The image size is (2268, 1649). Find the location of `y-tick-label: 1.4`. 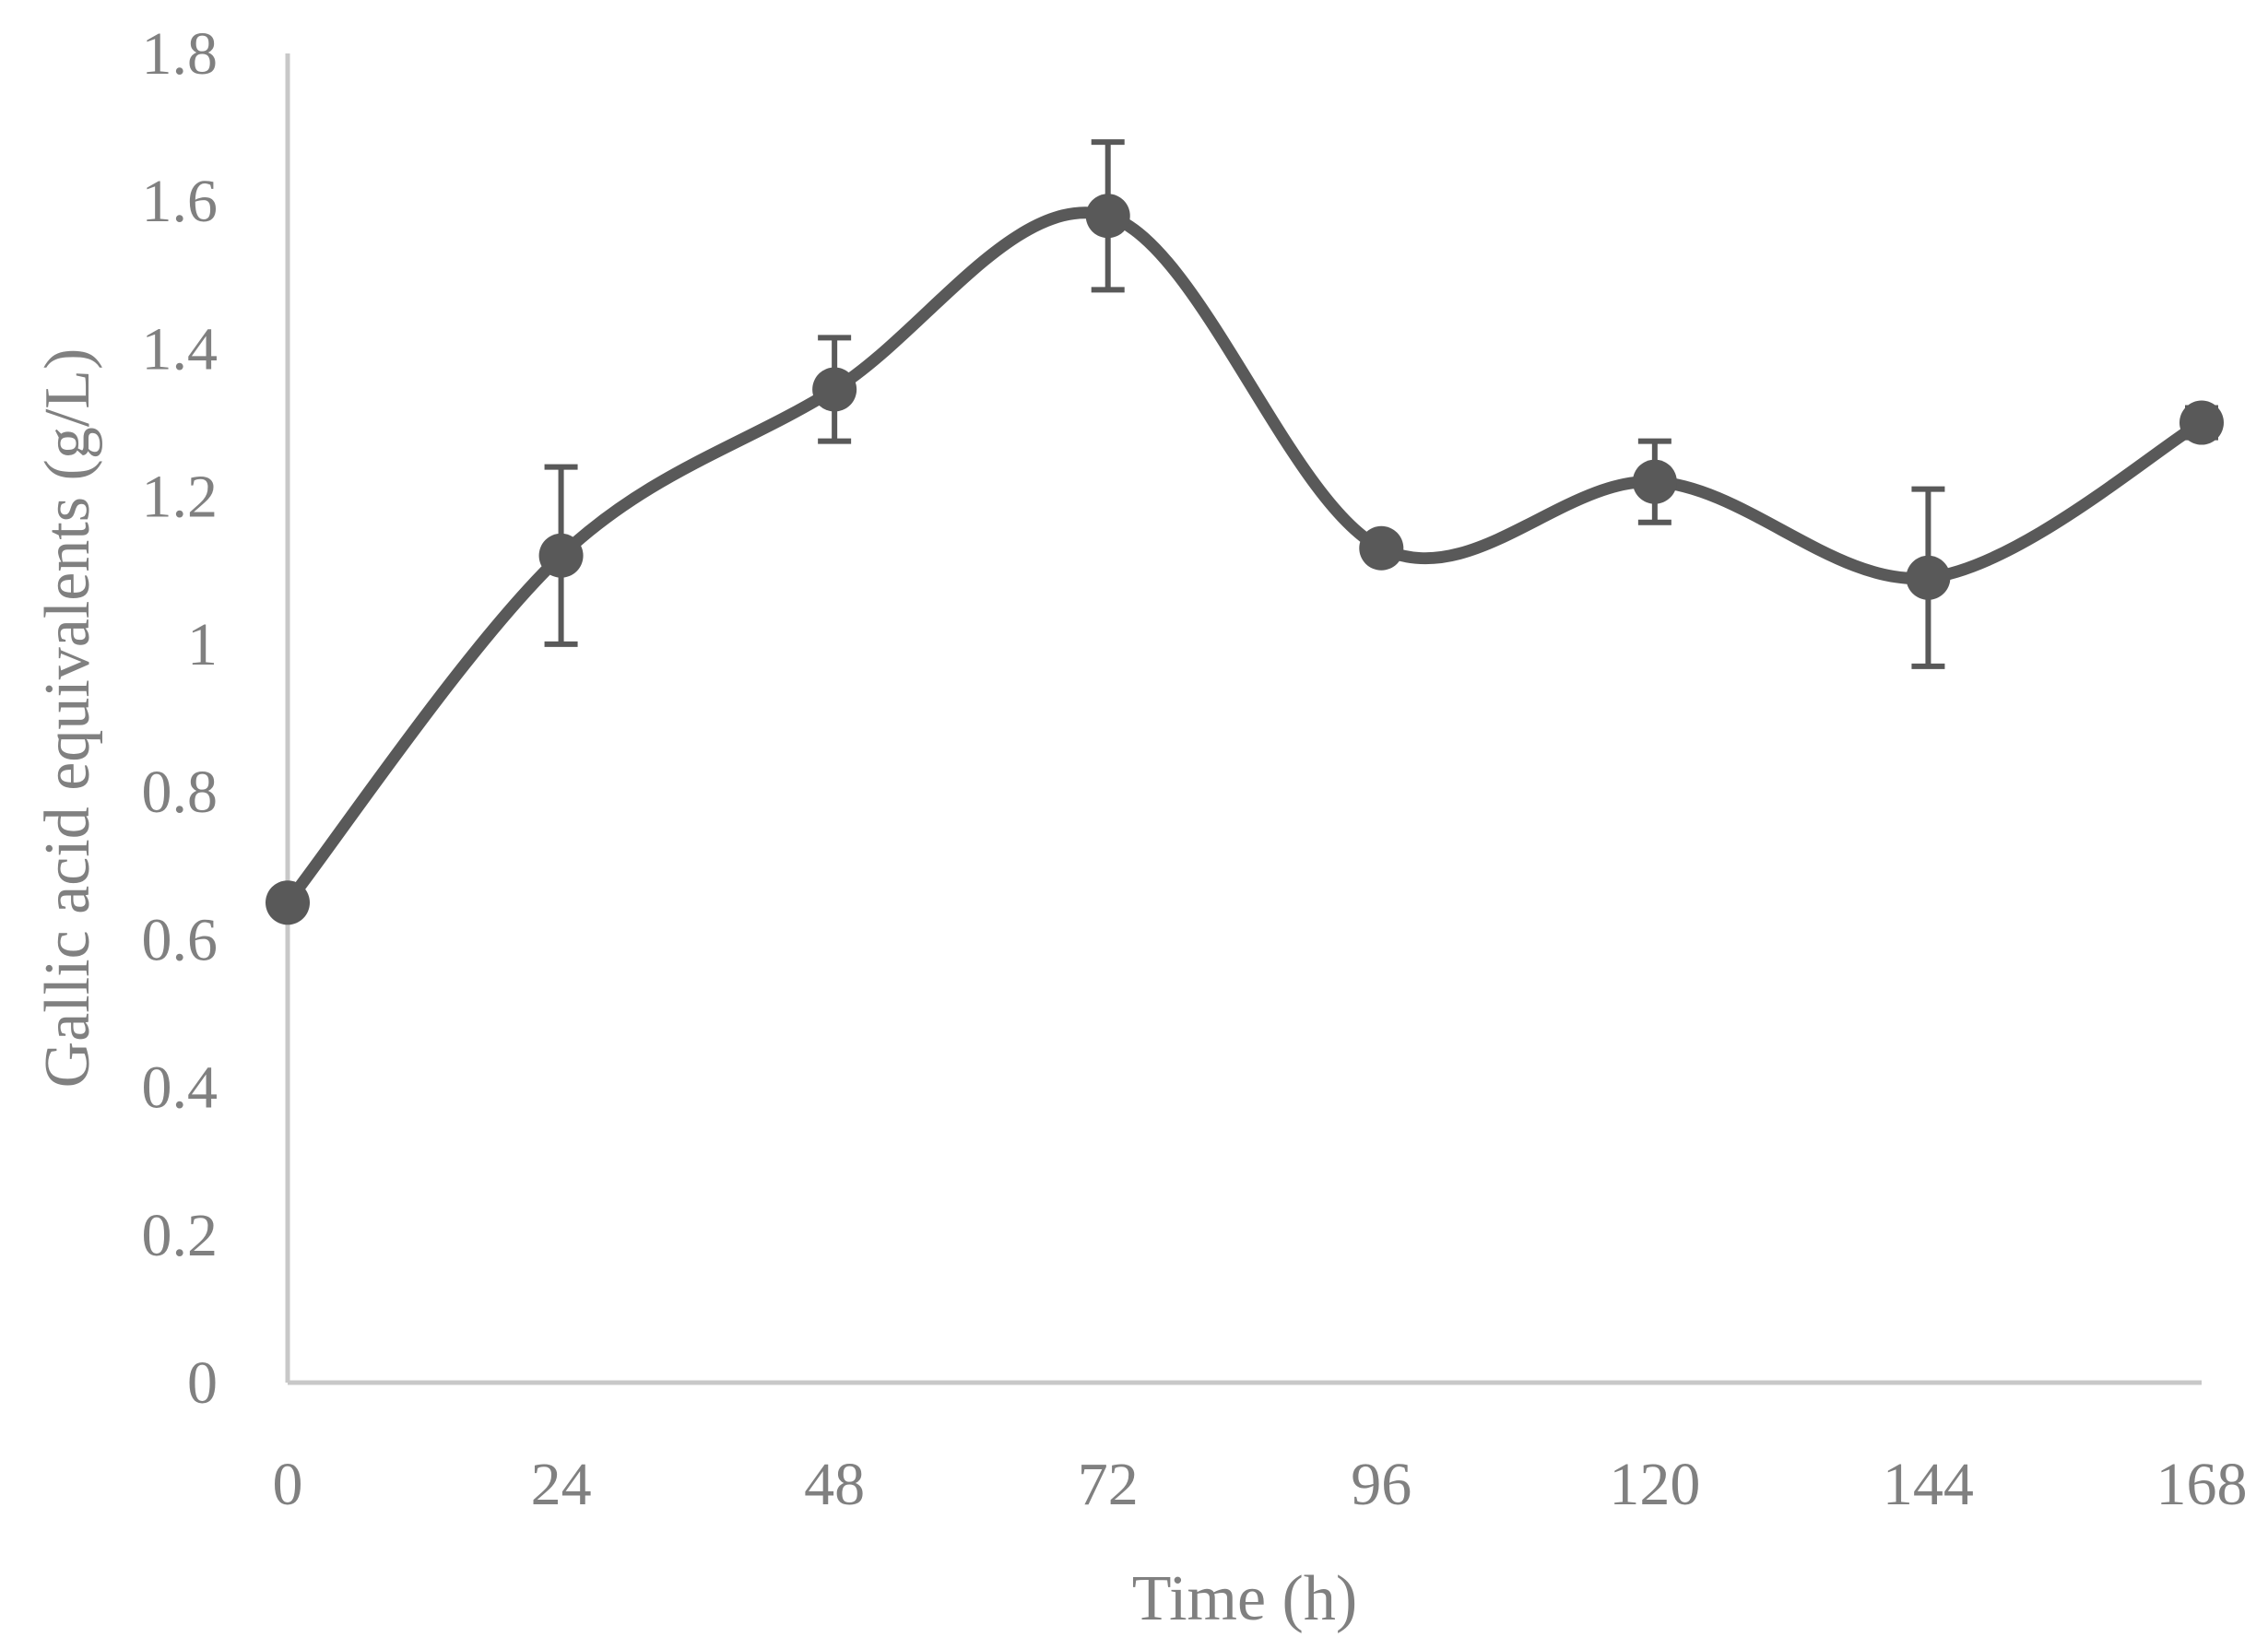

y-tick-label: 1.4 is located at coordinates (181, 349).